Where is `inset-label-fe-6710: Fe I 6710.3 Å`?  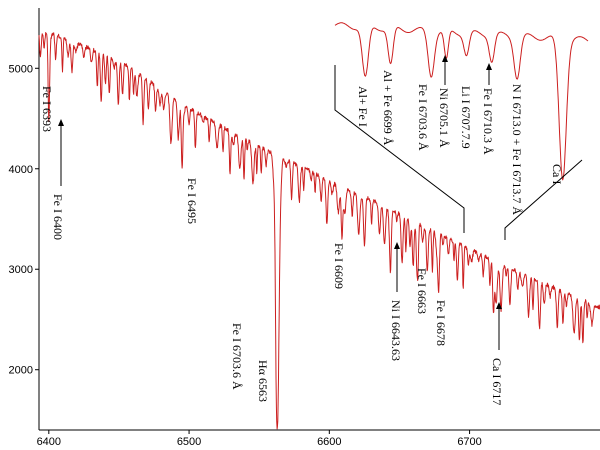
inset-label-fe-6710: Fe I 6710.3 Å is located at coordinates (488, 121).